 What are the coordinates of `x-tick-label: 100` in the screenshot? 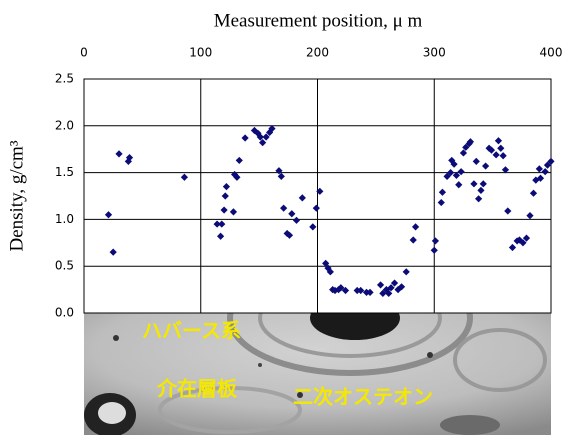 It's located at (200, 53).